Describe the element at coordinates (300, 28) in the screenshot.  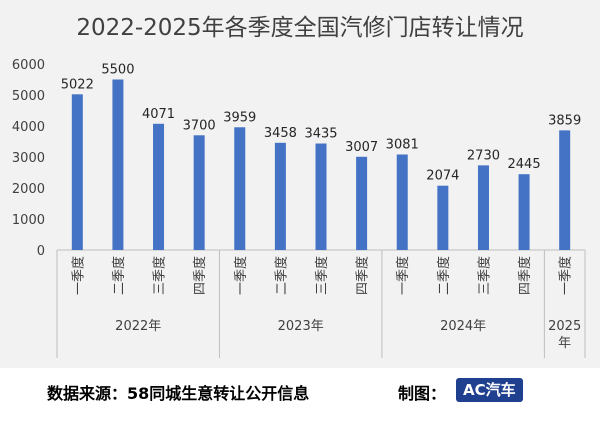
I see `chart-title: 2022-2025年各季度全国汽修门店转让情况` at that location.